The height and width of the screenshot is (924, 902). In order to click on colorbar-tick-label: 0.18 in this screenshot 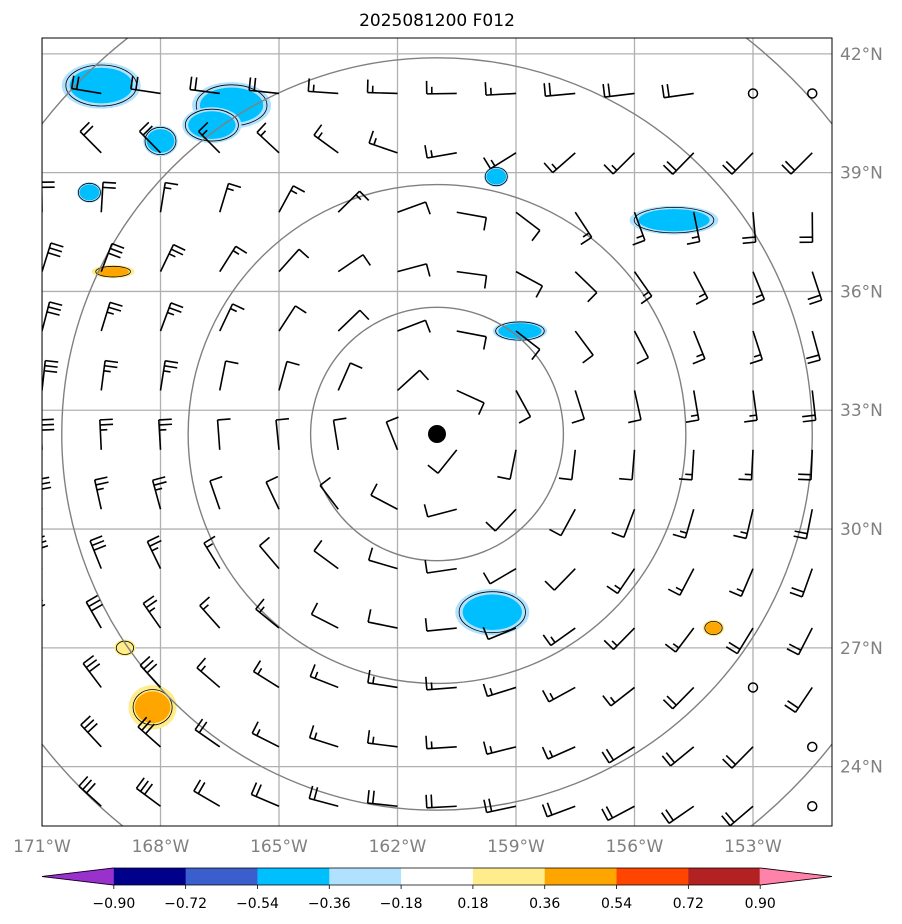, I will do `click(472, 904)`.